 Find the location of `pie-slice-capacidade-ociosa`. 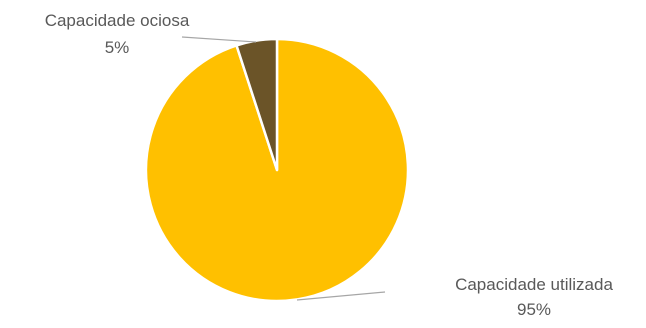

pie-slice-capacidade-ociosa is located at coordinates (257, 104).